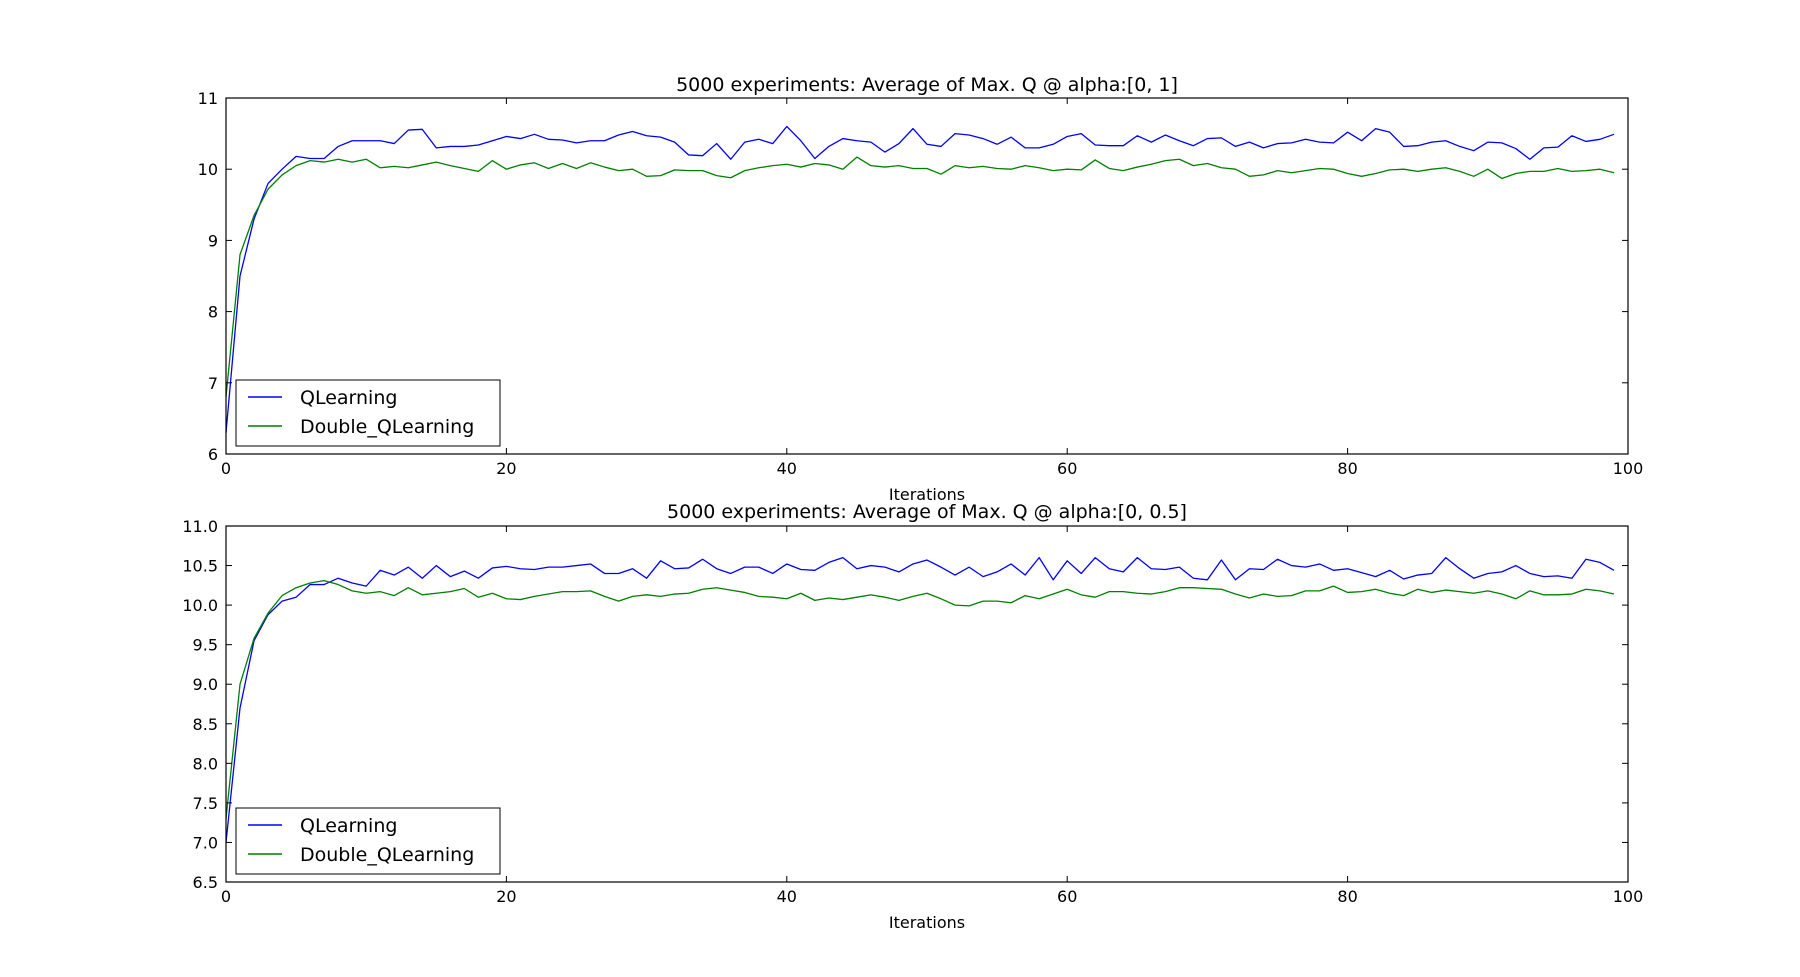  What do you see at coordinates (205, 882) in the screenshot?
I see `y-tick-label: 6.5` at bounding box center [205, 882].